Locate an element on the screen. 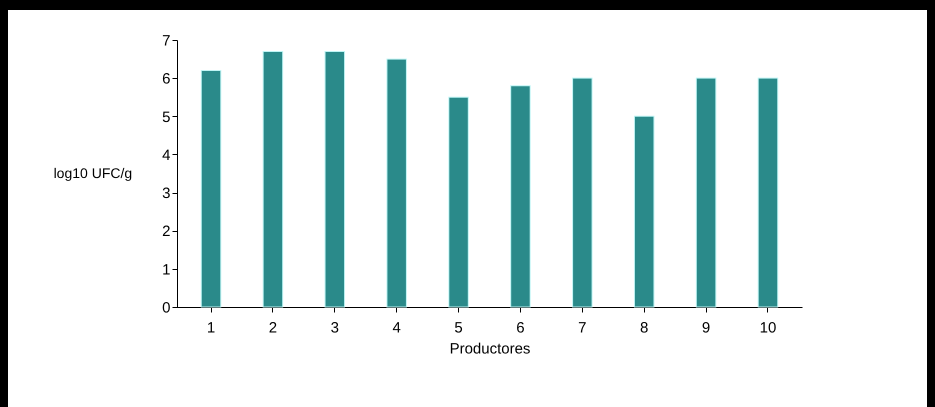 The height and width of the screenshot is (407, 935). y-tick-label: 5 is located at coordinates (166, 117).